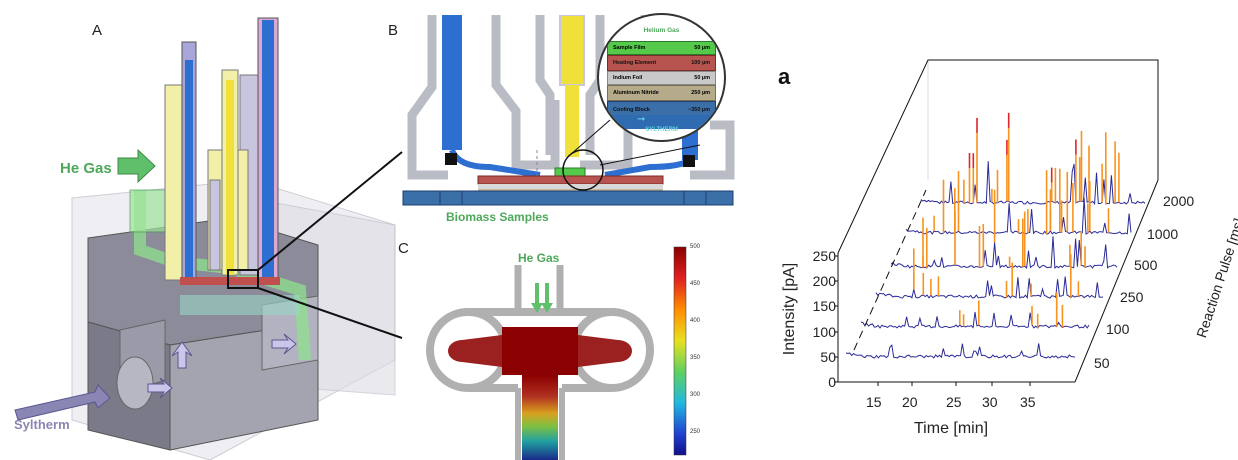 Image resolution: width=1238 pixels, height=460 pixels. What do you see at coordinates (828, 357) in the screenshot?
I see `ytick-50: 50` at bounding box center [828, 357].